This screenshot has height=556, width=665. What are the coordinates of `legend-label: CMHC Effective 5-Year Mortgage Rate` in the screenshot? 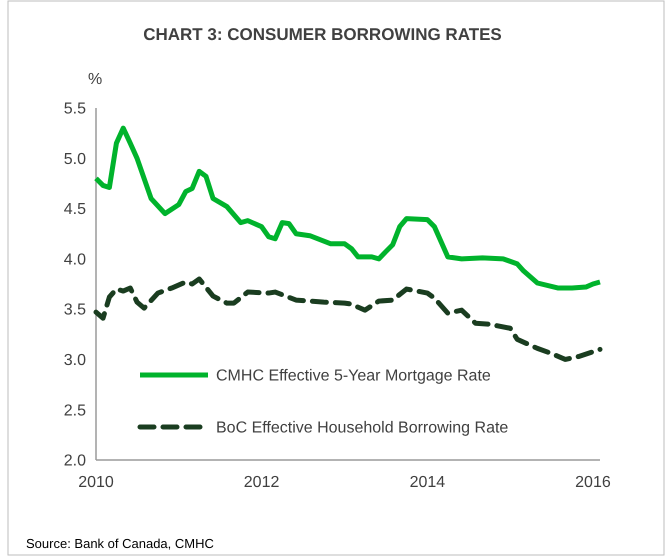 It's located at (353, 376).